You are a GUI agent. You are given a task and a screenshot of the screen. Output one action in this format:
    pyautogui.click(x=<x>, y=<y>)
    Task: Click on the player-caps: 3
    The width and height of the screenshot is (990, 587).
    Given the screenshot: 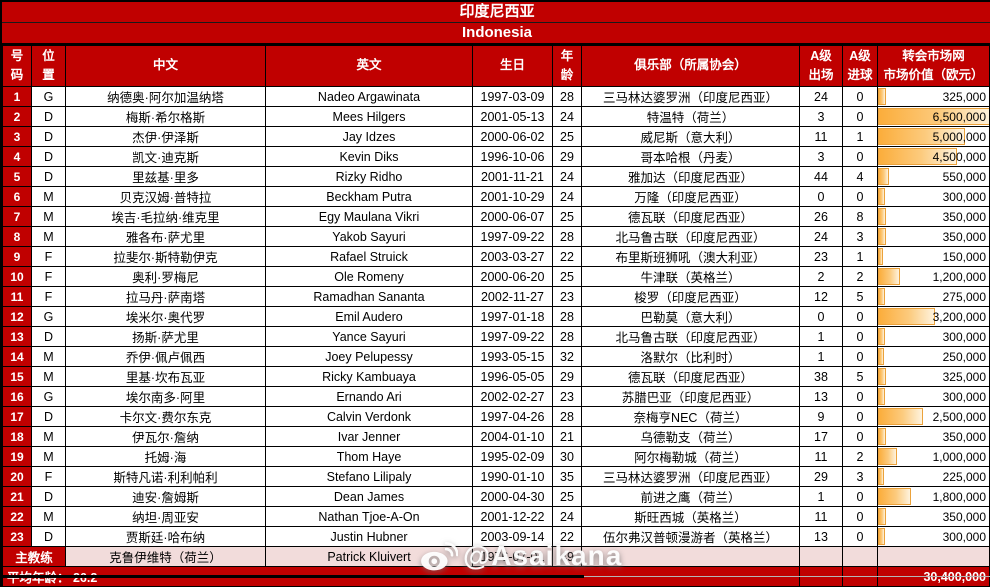 What is the action you would take?
    pyautogui.click(x=821, y=156)
    